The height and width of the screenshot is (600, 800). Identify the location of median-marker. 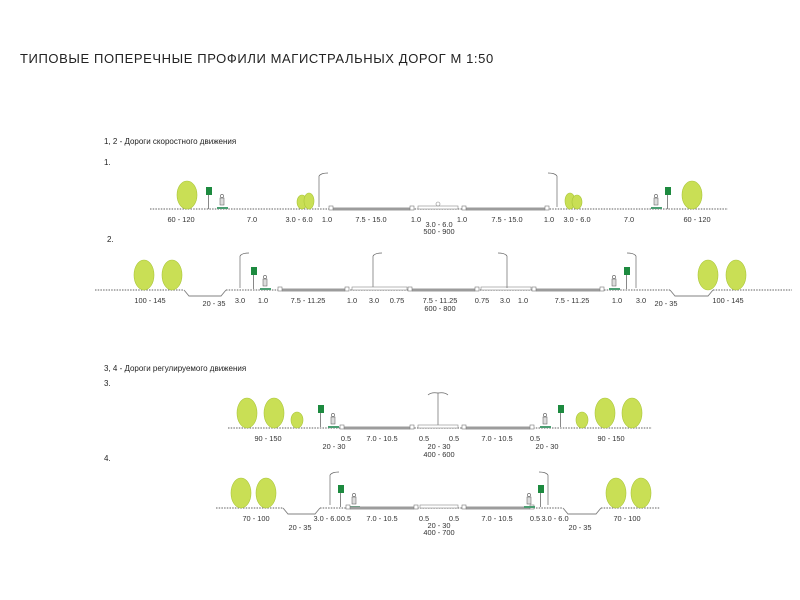
(438, 204).